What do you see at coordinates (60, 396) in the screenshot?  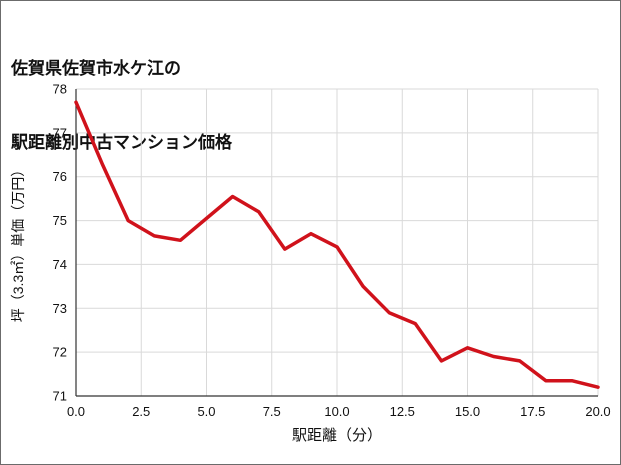 I see `y-tick-label: 71` at bounding box center [60, 396].